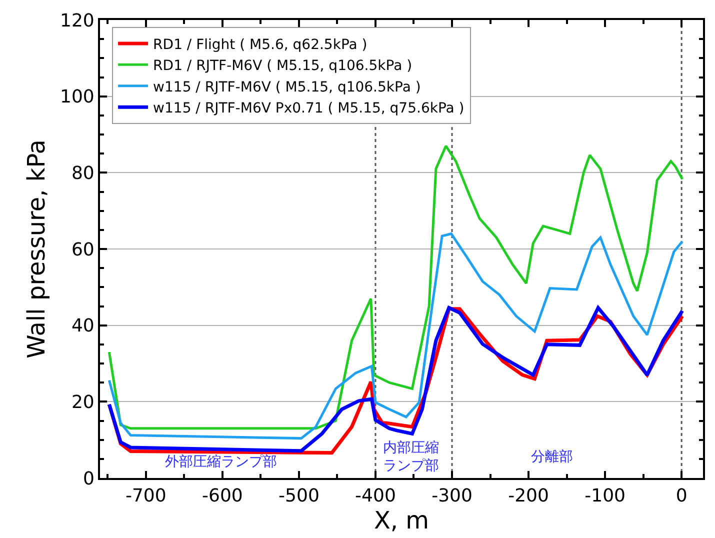 Image resolution: width=715 pixels, height=538 pixels. Describe the element at coordinates (221, 462) in the screenshot. I see `annotation: 外部圧縮ランプ部` at that location.